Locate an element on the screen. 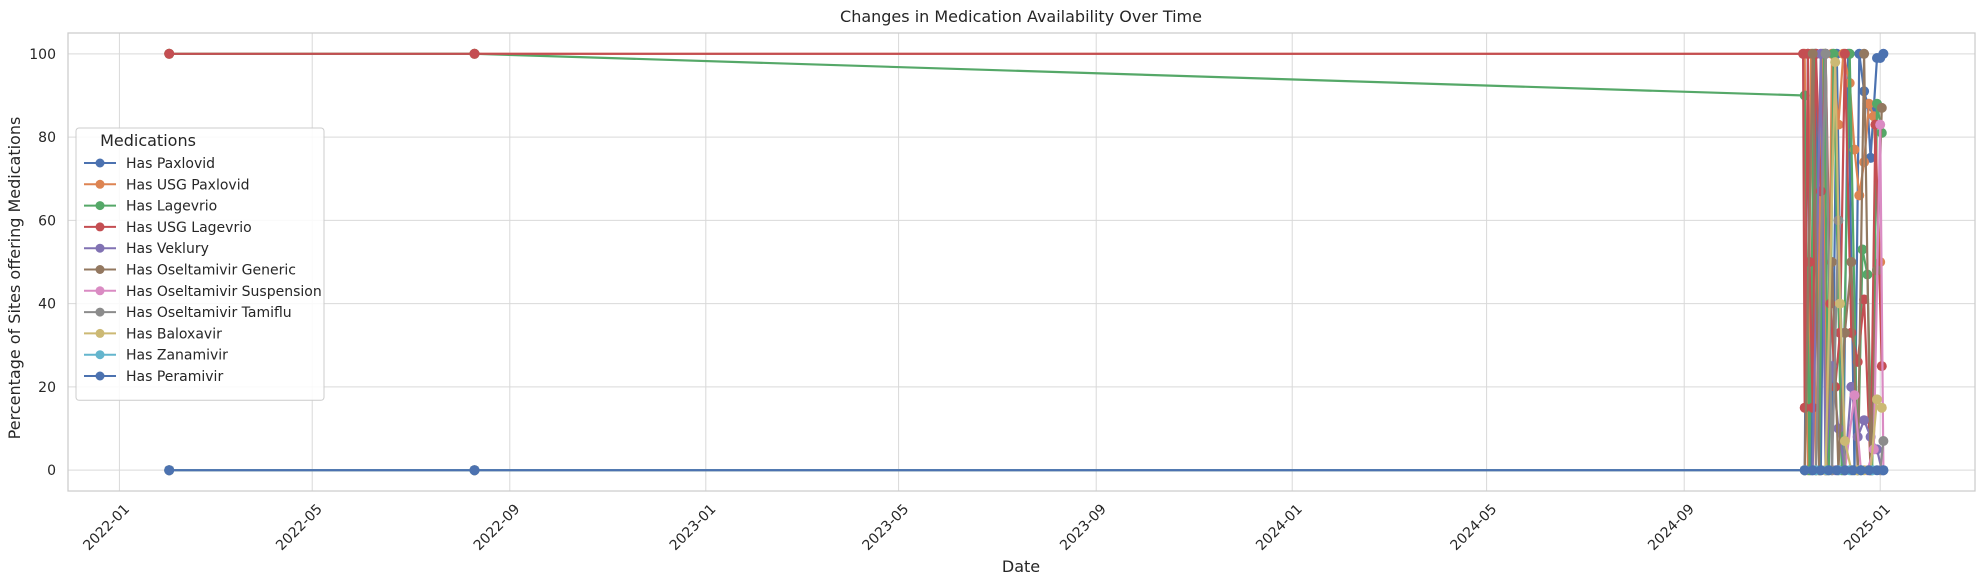 Image resolution: width=1984 pixels, height=584 pixels. legend-label: Has Peramivir is located at coordinates (174, 377).